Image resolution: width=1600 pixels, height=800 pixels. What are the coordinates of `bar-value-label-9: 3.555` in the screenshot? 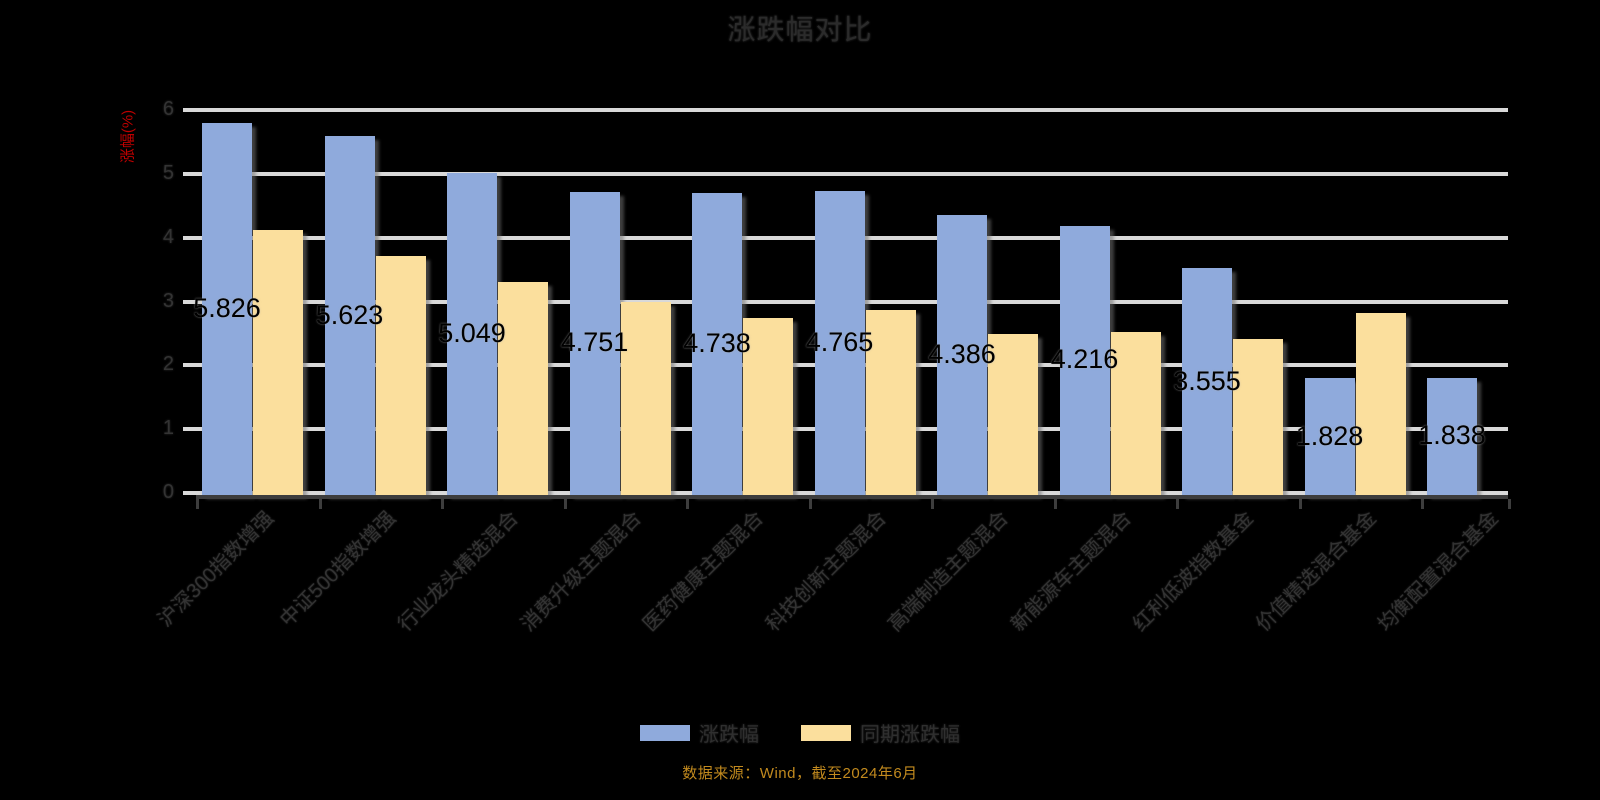 It's located at (1207, 380).